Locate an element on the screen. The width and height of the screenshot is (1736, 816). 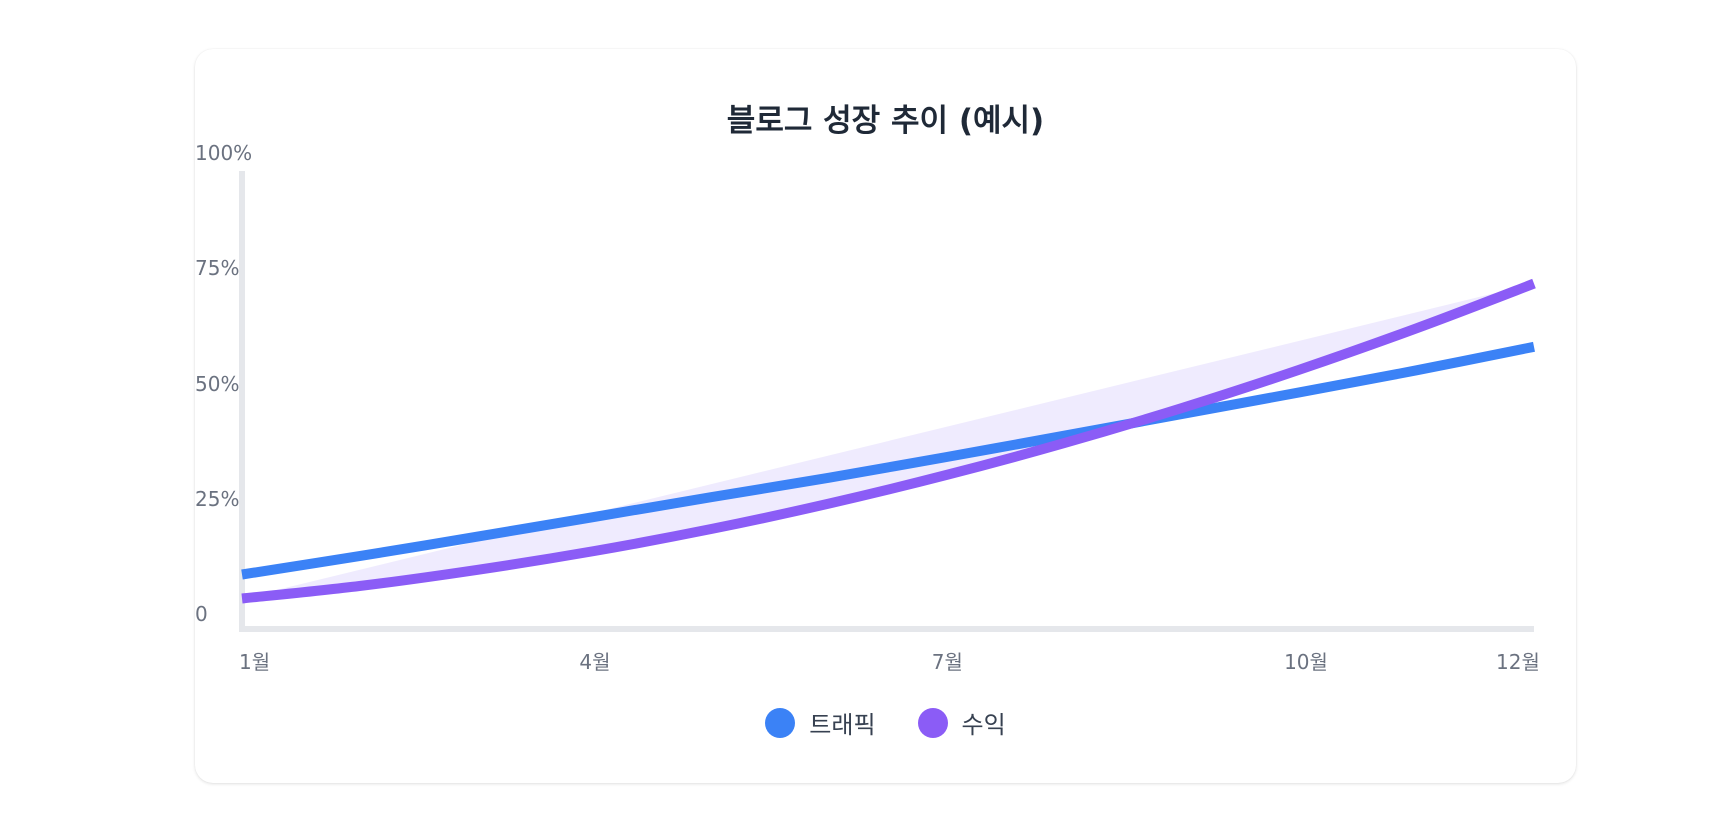
x-tick-label: 10월 is located at coordinates (1306, 662).